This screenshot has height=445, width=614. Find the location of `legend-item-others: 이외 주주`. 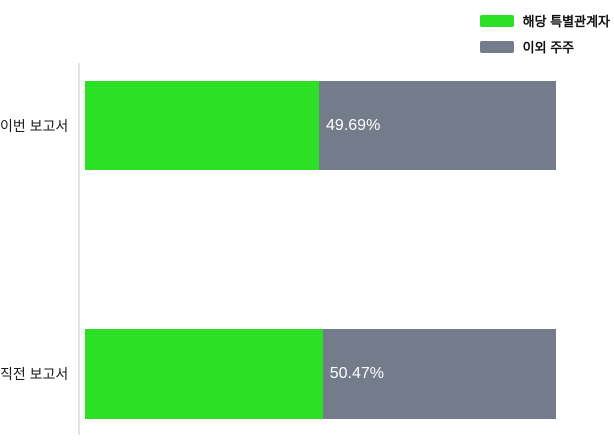

legend-item-others: 이외 주주 is located at coordinates (544, 46).